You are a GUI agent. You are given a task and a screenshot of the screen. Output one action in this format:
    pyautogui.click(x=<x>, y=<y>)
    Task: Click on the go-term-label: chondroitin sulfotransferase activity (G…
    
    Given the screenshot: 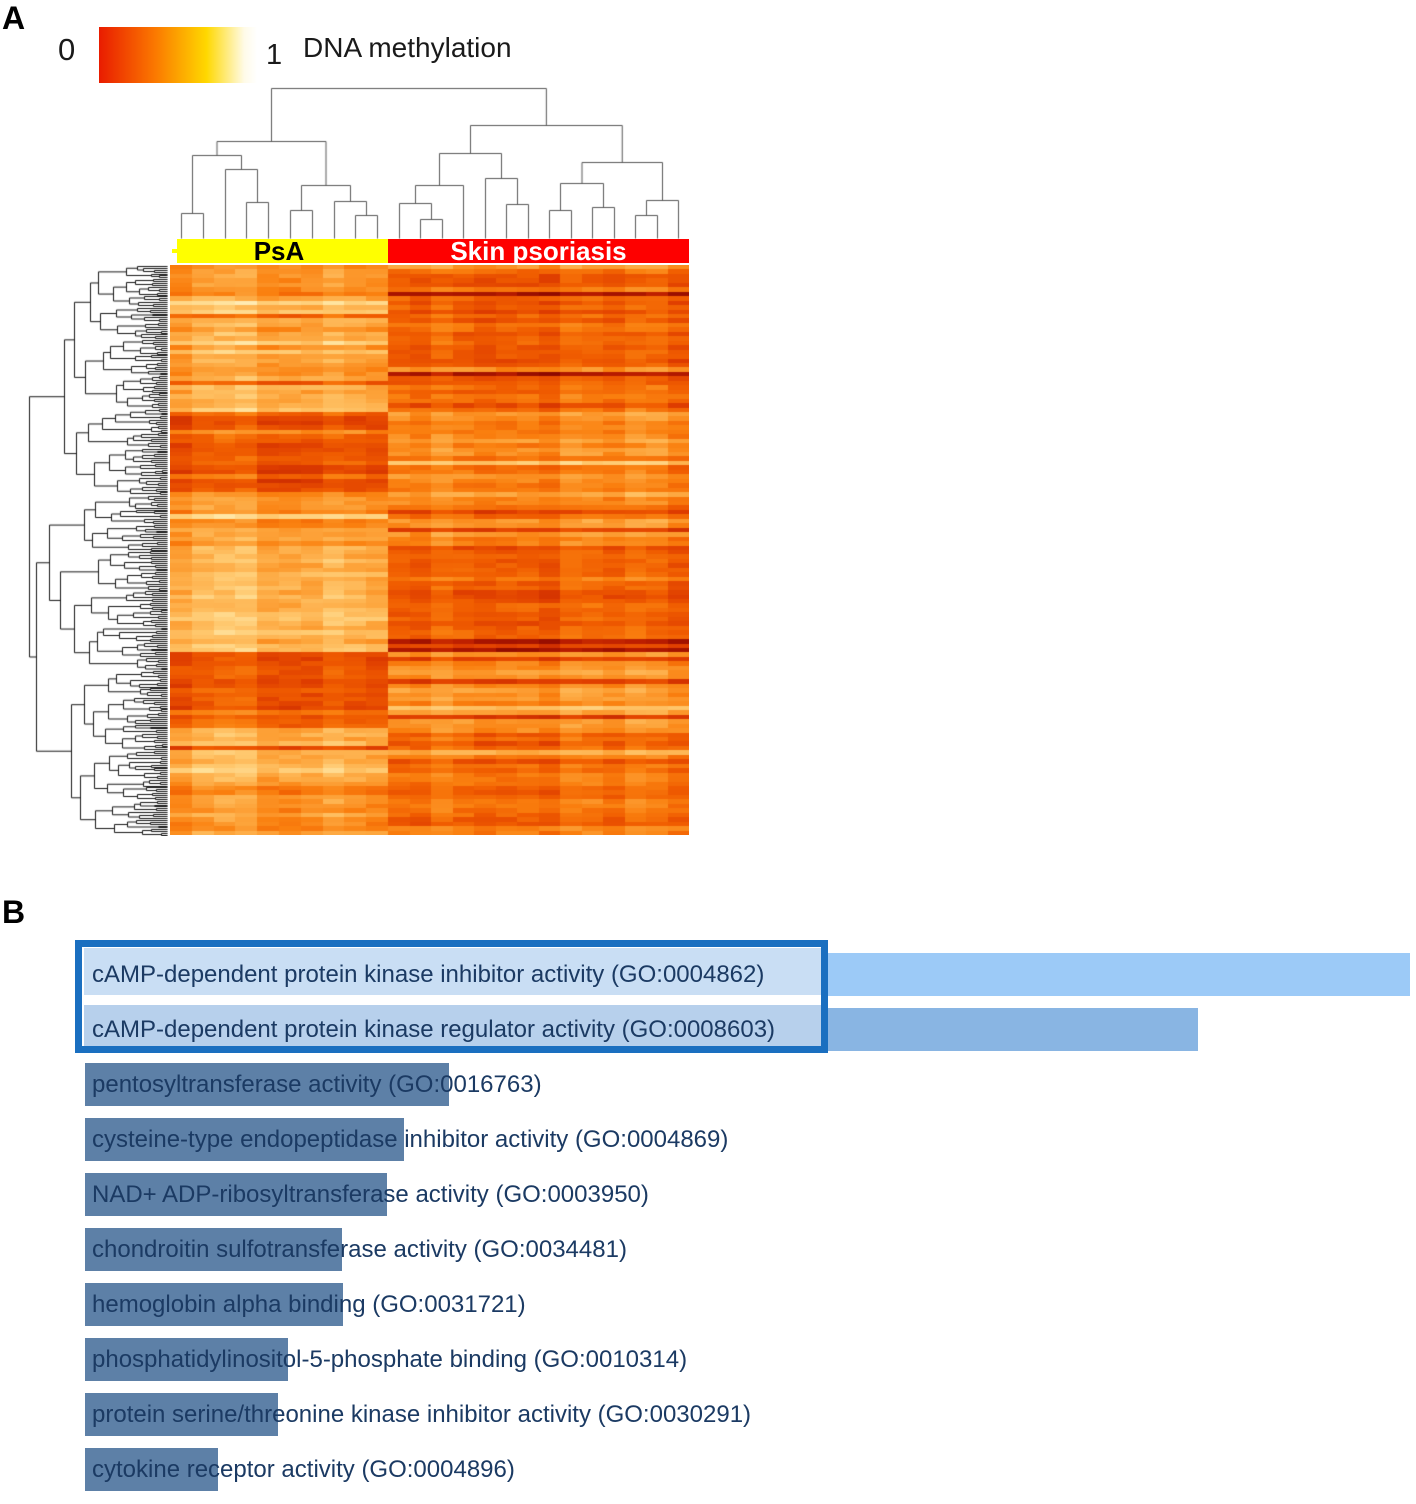 What is the action you would take?
    pyautogui.click(x=359, y=1249)
    